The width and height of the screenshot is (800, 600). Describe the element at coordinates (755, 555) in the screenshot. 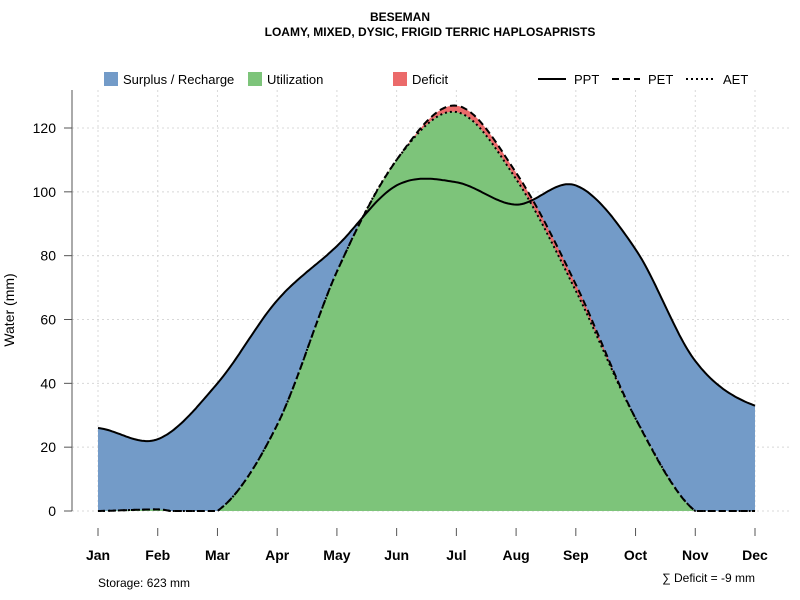

I see `x-tick-label-dec: Dec` at that location.